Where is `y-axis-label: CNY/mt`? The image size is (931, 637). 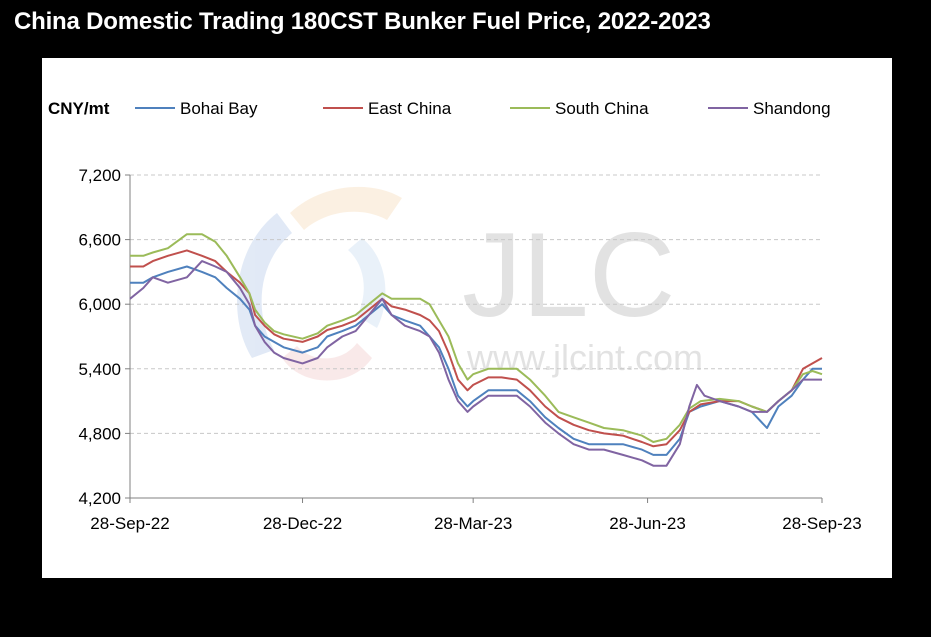 y-axis-label: CNY/mt is located at coordinates (79, 108).